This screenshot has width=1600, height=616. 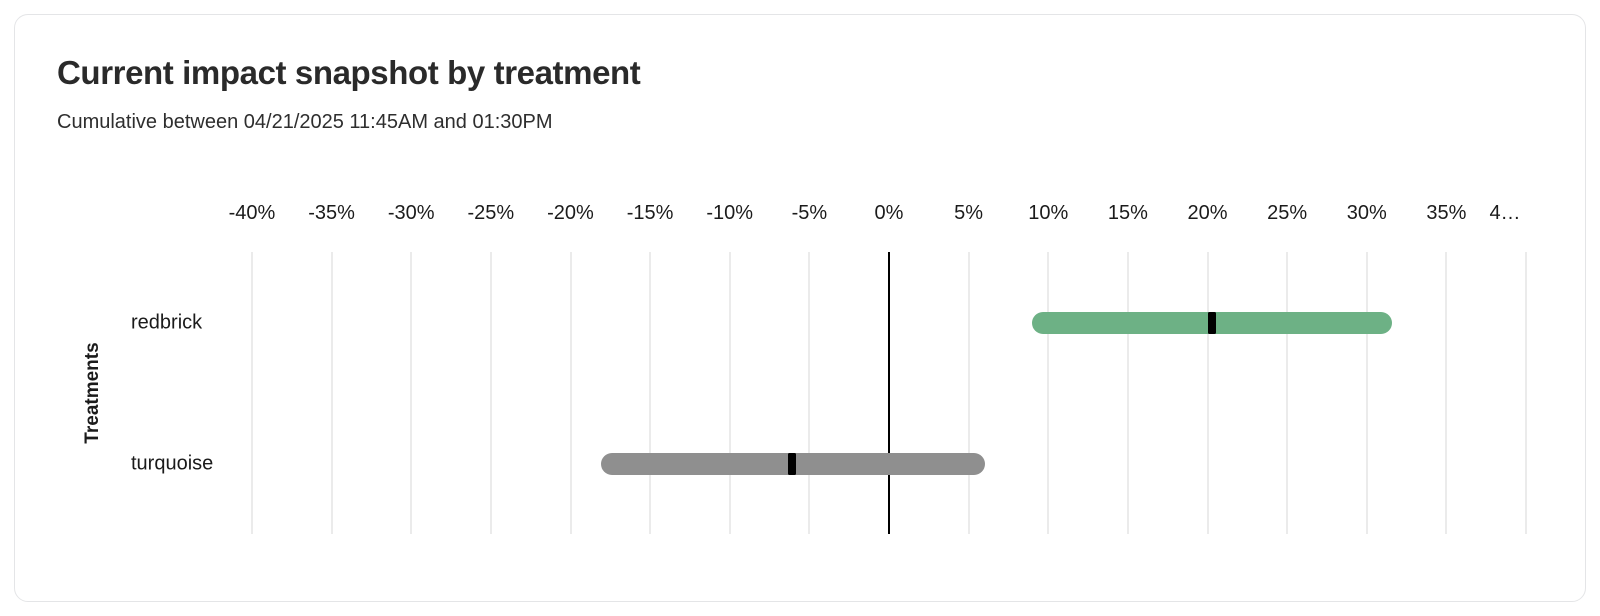 What do you see at coordinates (1446, 213) in the screenshot?
I see `x-axis-tick-label-35: 35%` at bounding box center [1446, 213].